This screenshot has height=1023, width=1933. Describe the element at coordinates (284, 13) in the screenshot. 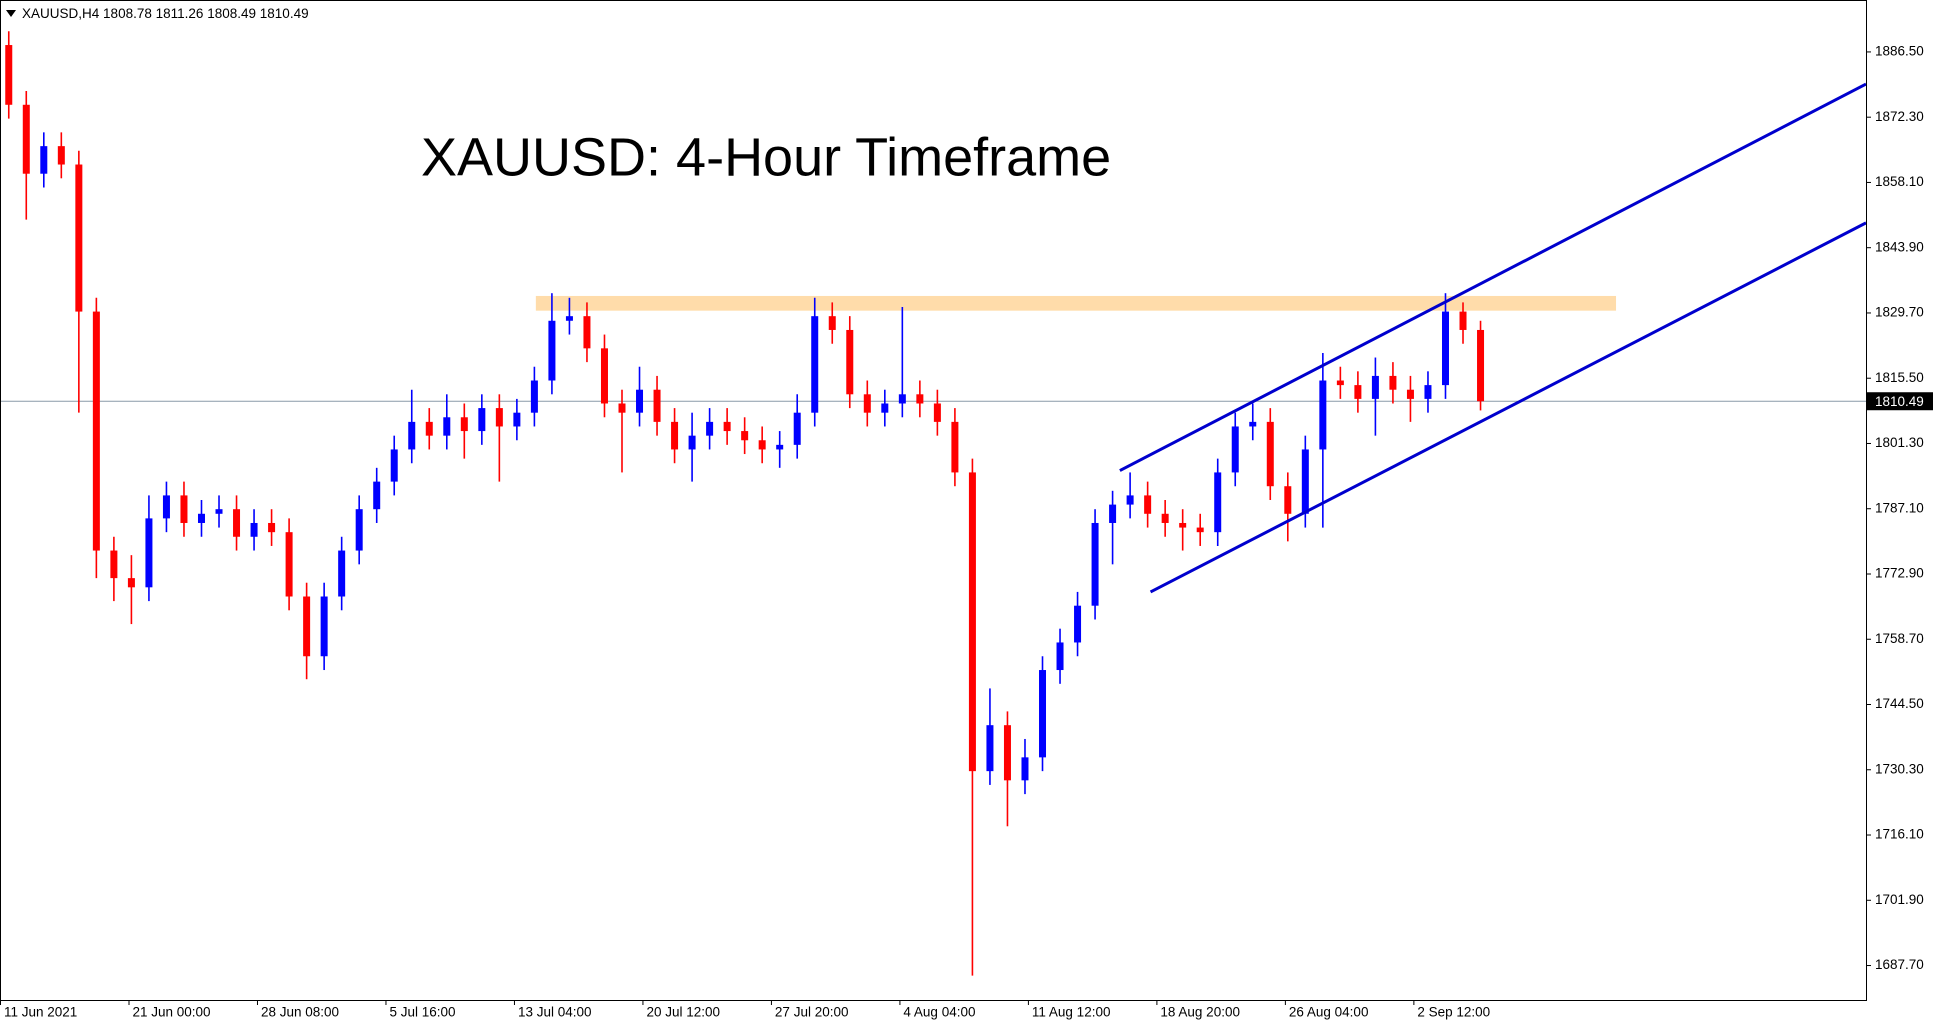

I see `ohlc-close: 1810.49` at that location.